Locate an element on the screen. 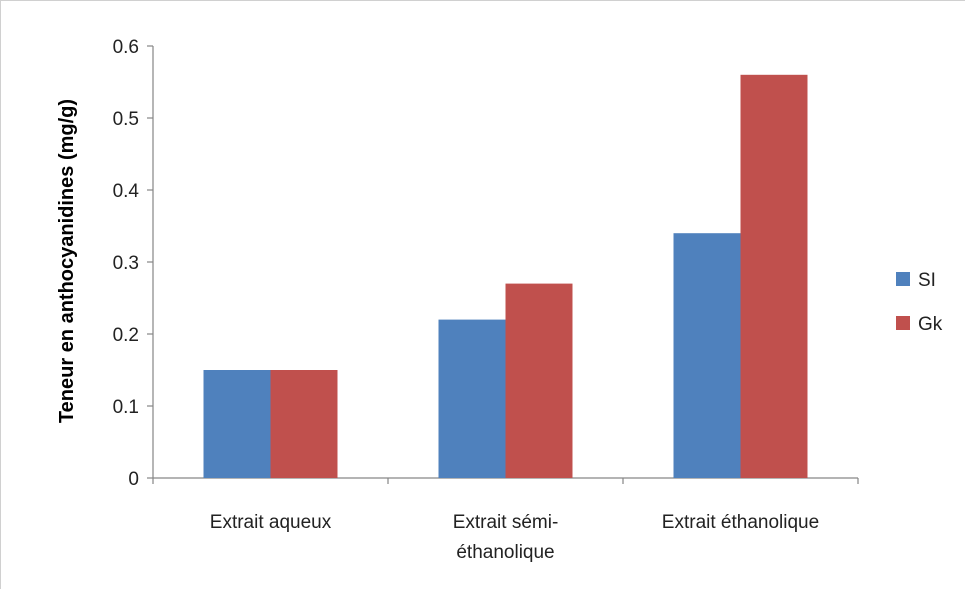 This screenshot has height=590, width=965. x-category-label: Extrait sémi- is located at coordinates (506, 522).